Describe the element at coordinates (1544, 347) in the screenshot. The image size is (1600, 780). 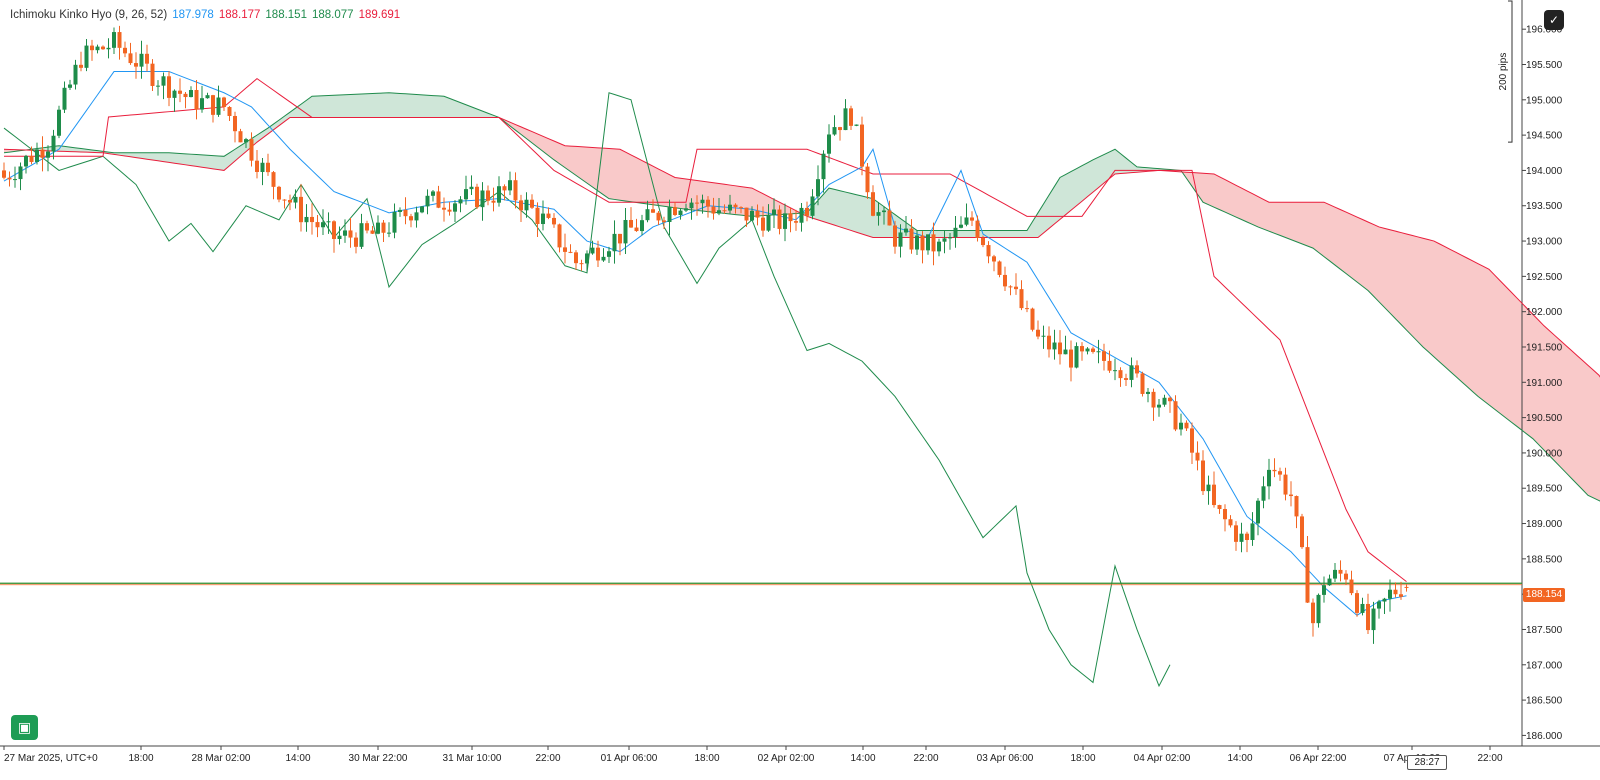
I see `price-tick-label: 191.500` at that location.